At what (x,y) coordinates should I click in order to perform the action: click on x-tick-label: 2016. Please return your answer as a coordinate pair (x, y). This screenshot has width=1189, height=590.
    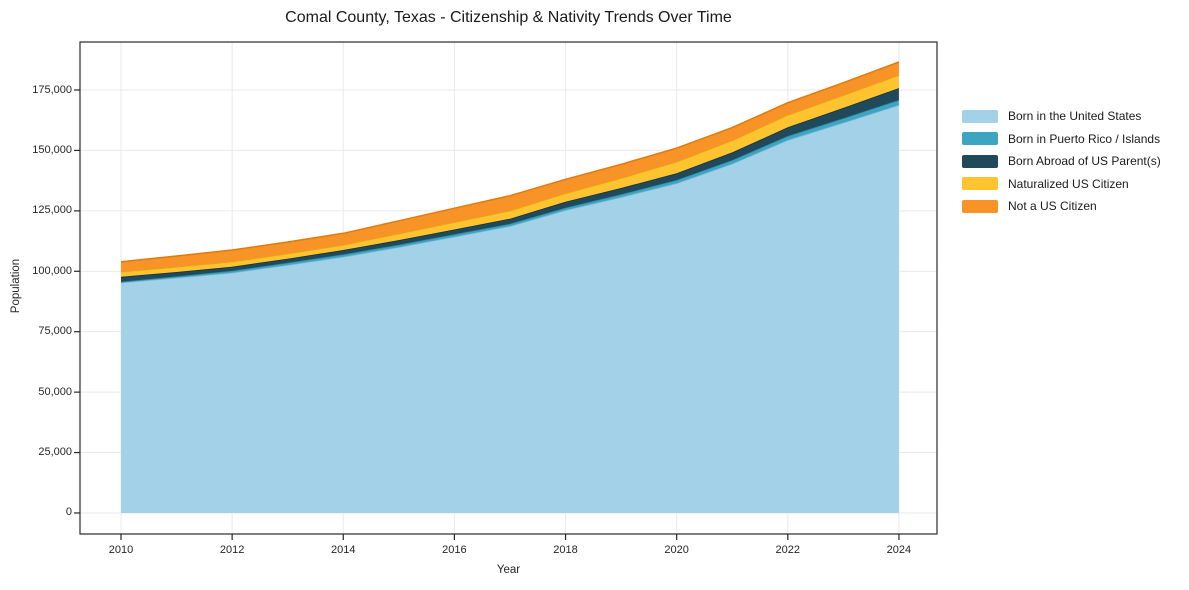
    Looking at the image, I should click on (454, 550).